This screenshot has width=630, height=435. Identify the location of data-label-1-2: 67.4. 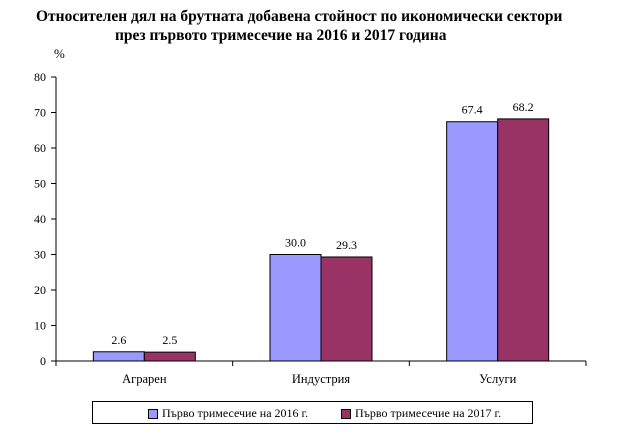
(472, 110).